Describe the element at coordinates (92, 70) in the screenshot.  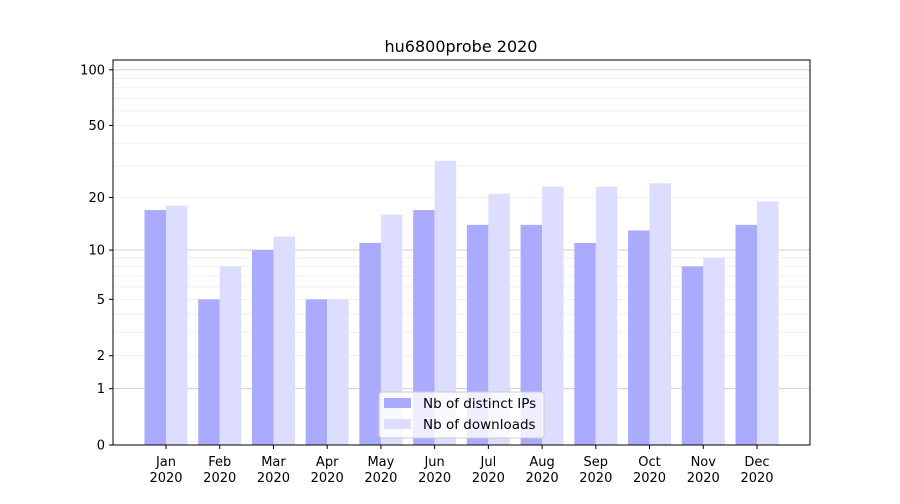
I see `y-tick-label: 100` at that location.